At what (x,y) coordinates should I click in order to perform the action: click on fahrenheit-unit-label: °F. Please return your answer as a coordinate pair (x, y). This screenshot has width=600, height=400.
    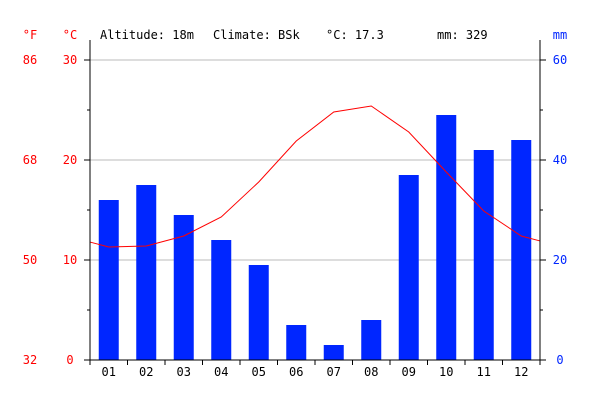
    Looking at the image, I should click on (30, 35).